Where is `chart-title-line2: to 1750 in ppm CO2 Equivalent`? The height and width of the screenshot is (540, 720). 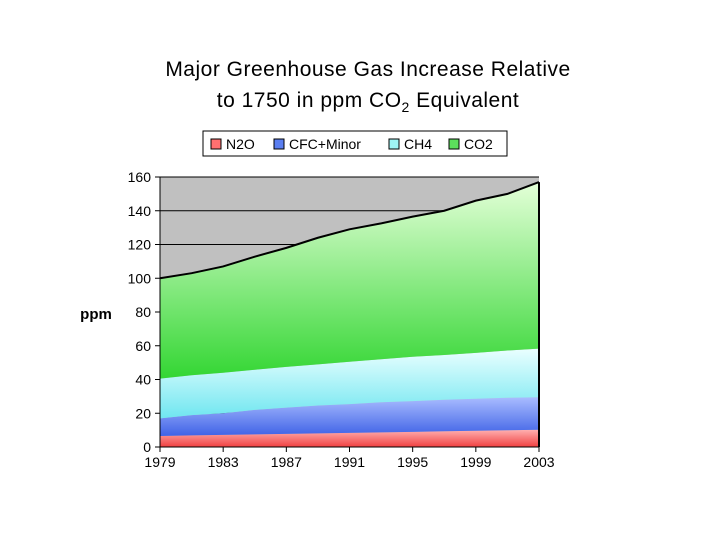 chart-title-line2: to 1750 in ppm CO2 Equivalent is located at coordinates (368, 102).